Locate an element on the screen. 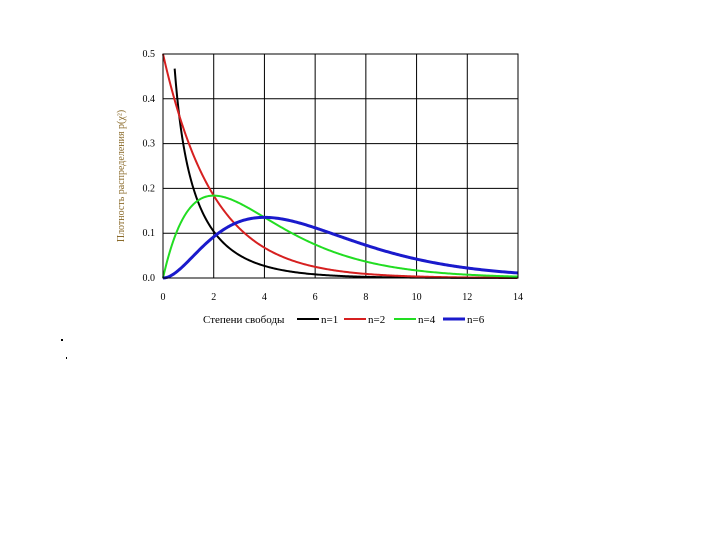 Image resolution: width=720 pixels, height=540 pixels. y-tick-label: 0.5 is located at coordinates (149, 54).